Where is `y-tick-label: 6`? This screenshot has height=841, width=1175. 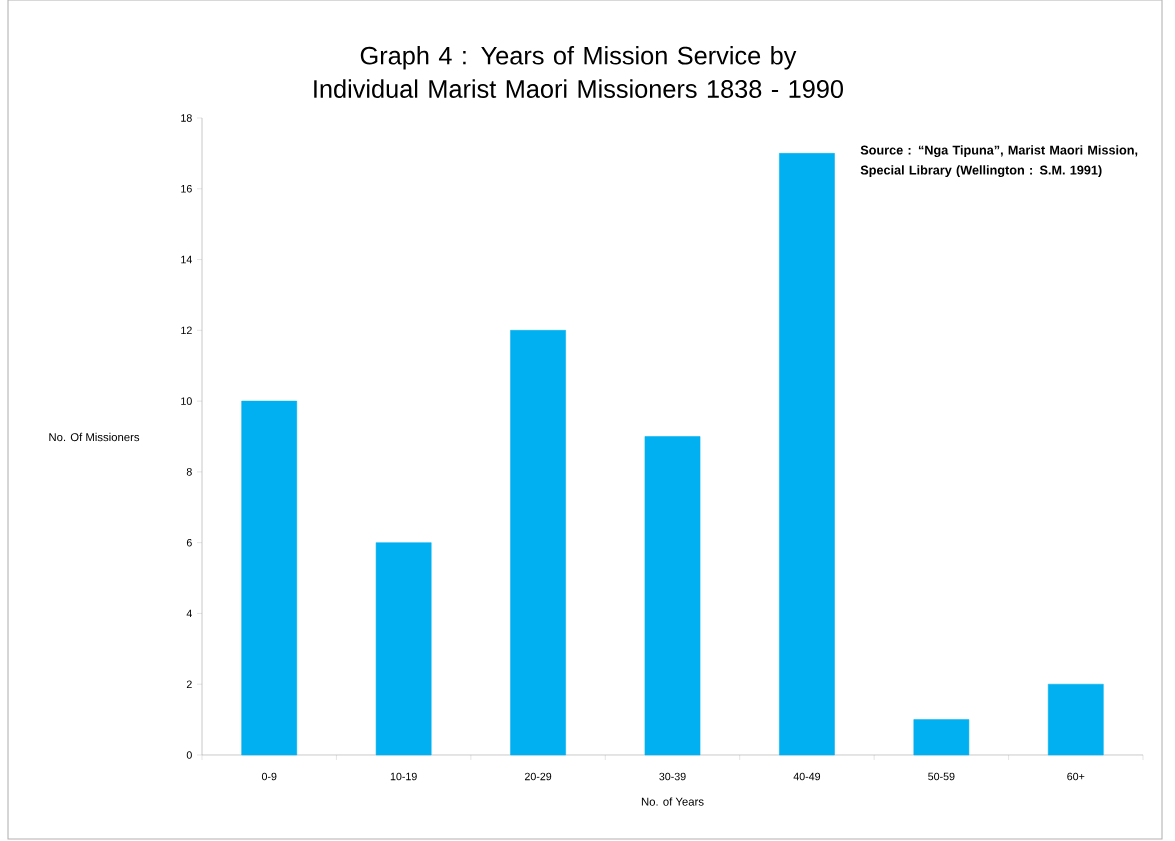
y-tick-label: 6 is located at coordinates (189, 542).